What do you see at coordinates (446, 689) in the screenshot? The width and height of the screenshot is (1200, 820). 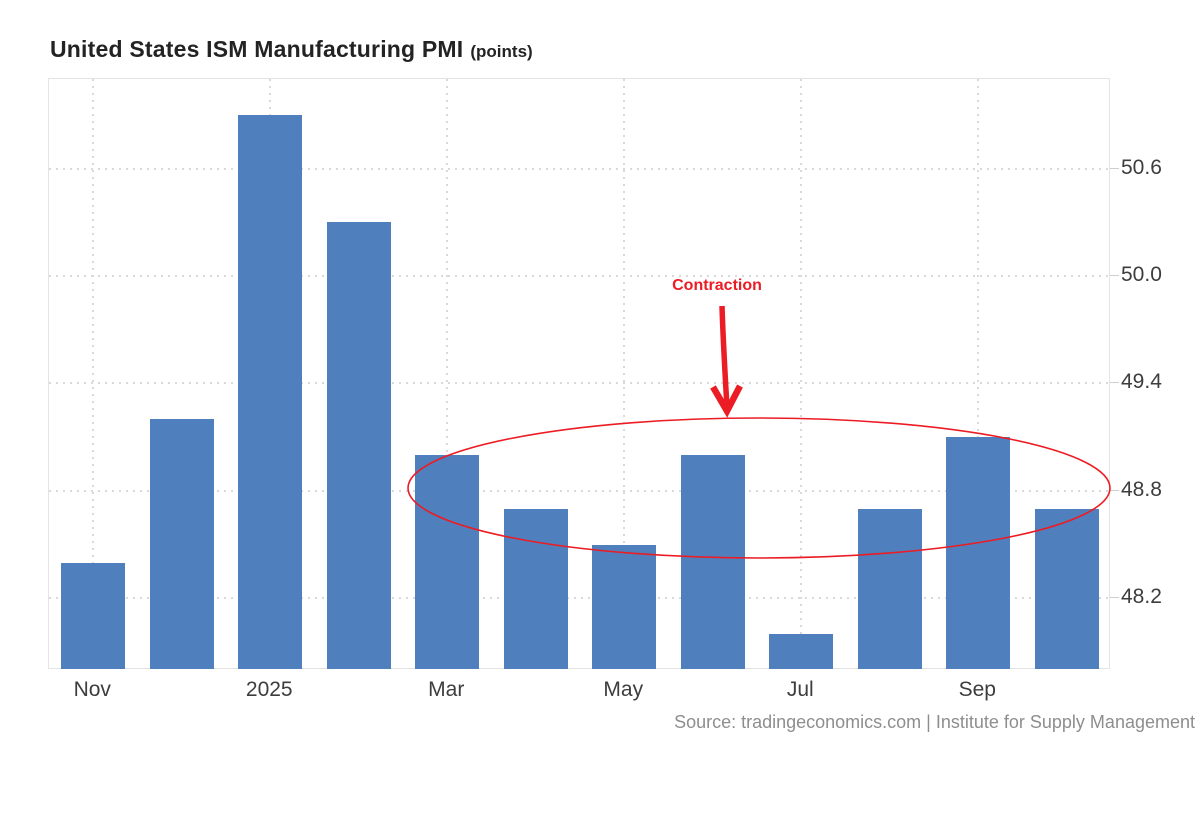 I see `x-tick-label: Mar` at bounding box center [446, 689].